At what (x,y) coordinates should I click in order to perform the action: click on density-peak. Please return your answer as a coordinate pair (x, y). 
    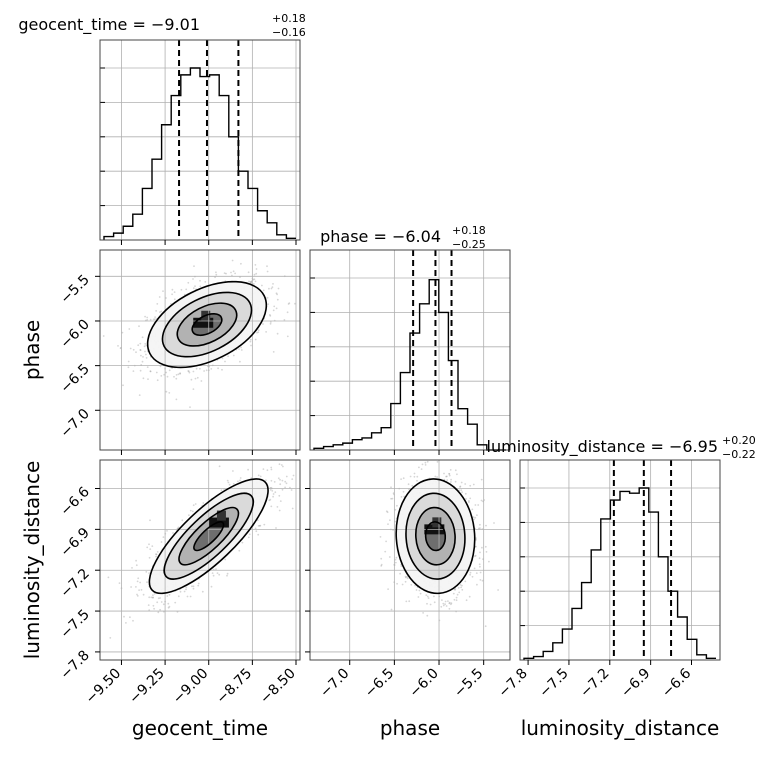
    Looking at the image, I should click on (203, 322).